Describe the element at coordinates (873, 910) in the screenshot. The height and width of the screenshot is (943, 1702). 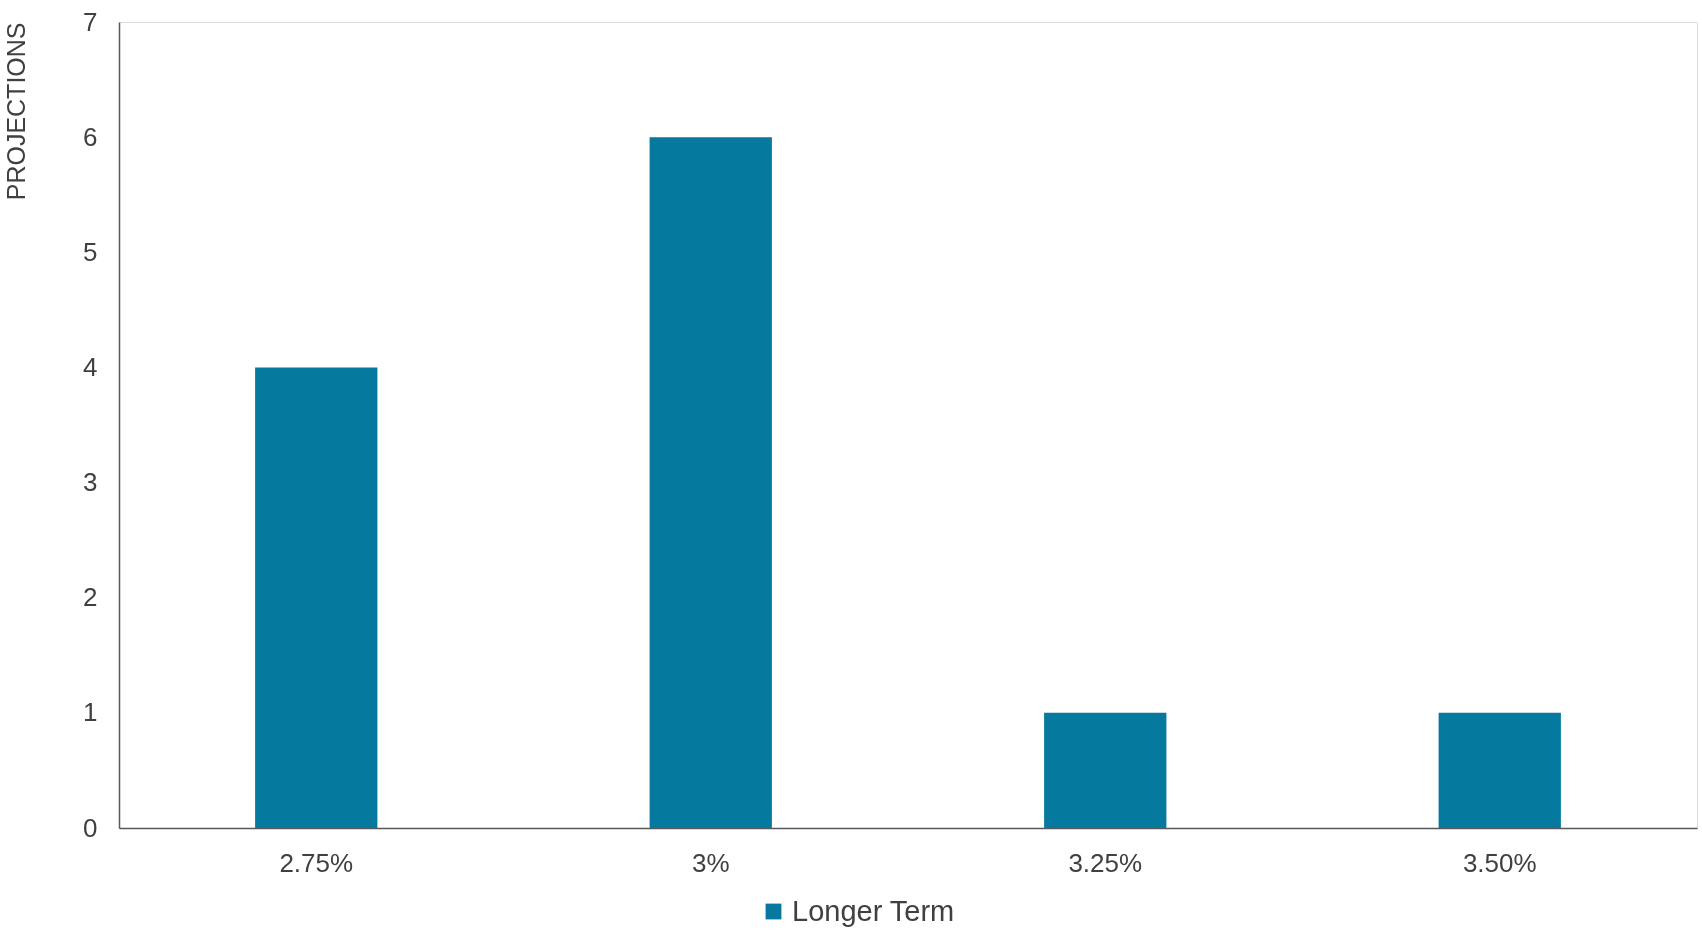
I see `legend-label: Longer Term` at that location.